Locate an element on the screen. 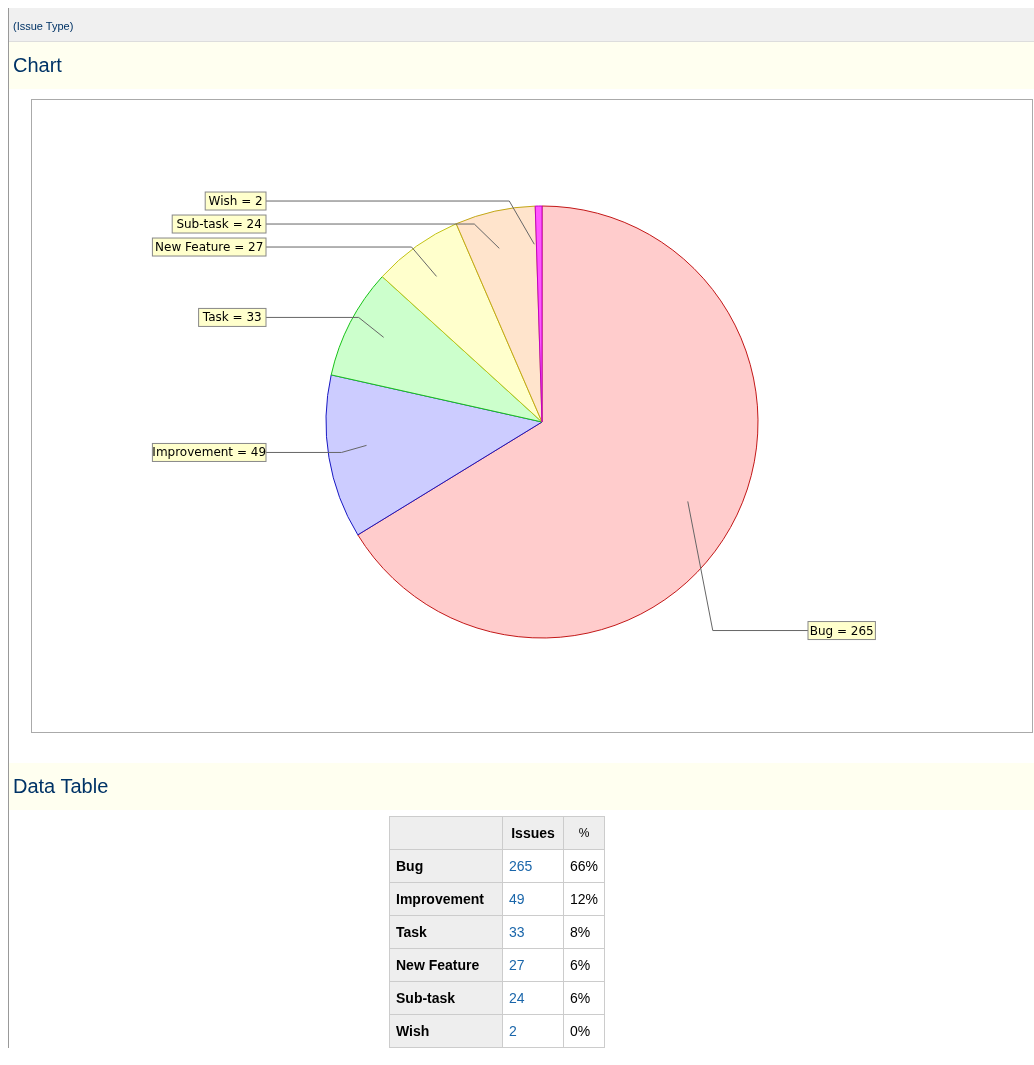 This screenshot has height=1065, width=1034. data-label: = 49 is located at coordinates (250, 452).